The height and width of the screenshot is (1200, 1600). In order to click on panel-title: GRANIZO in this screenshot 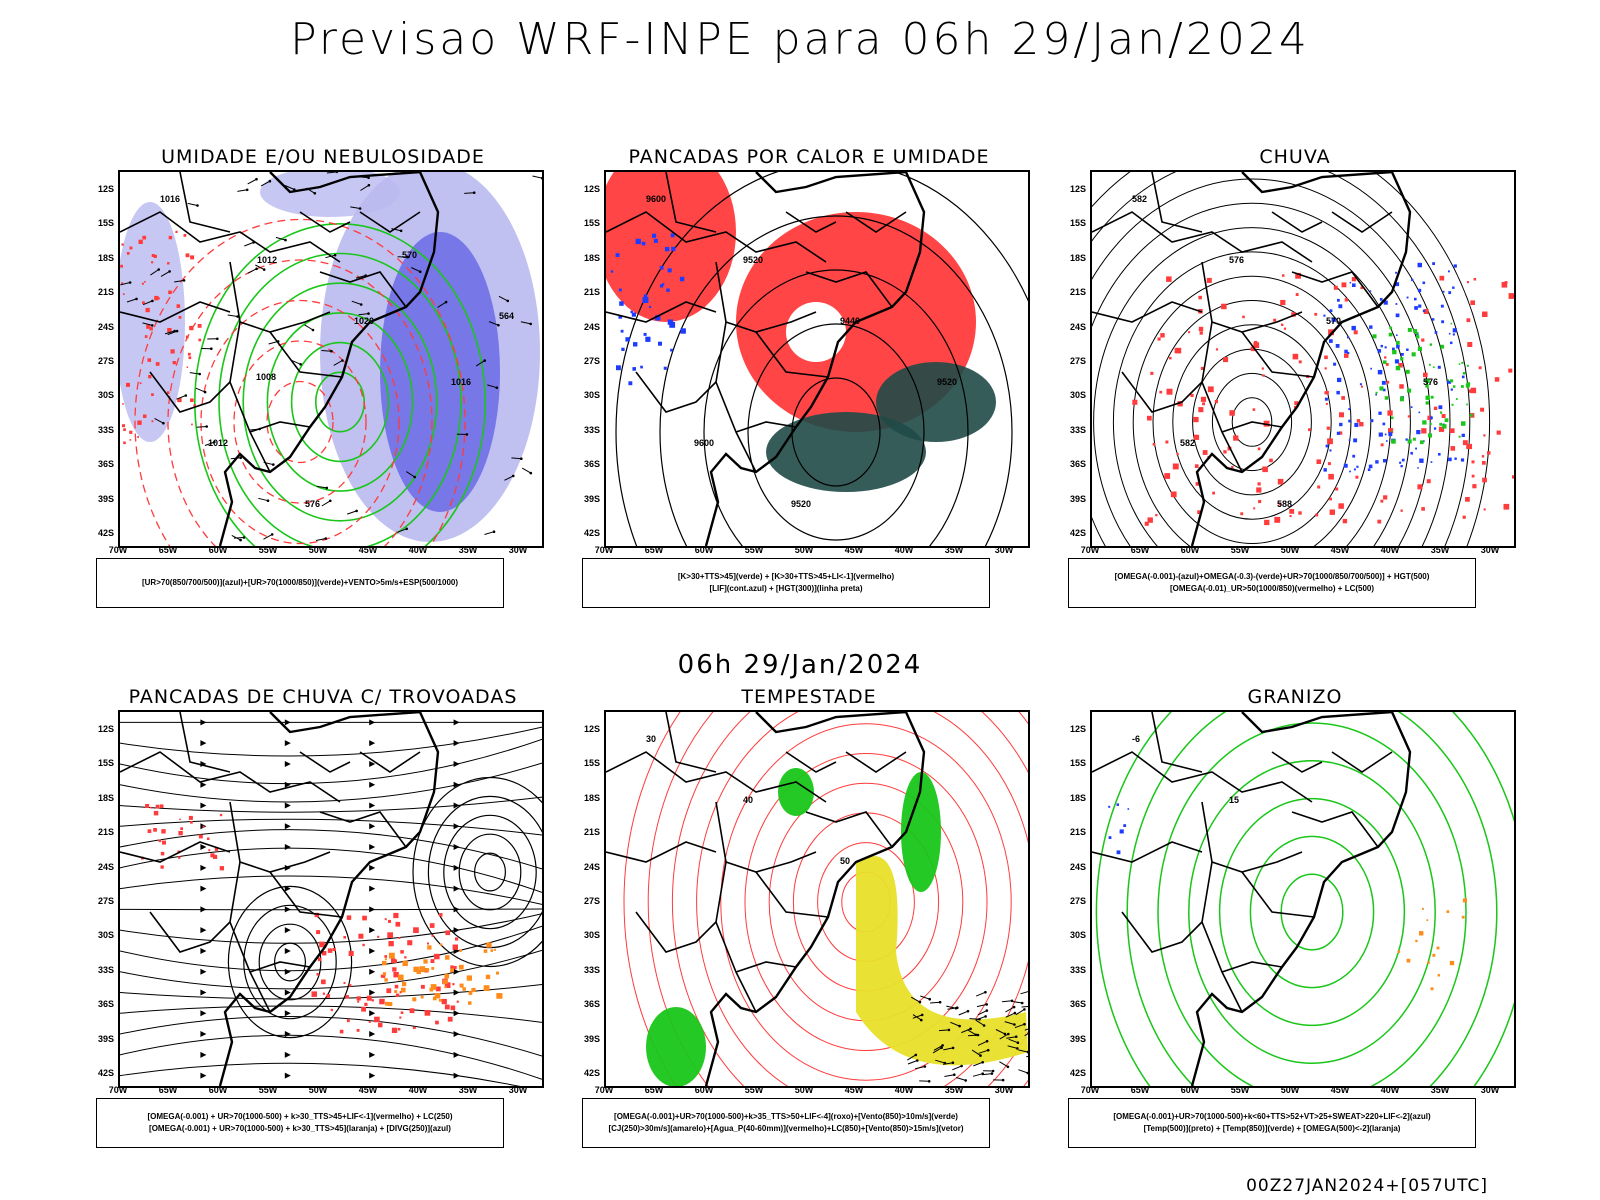, I will do `click(1295, 697)`.